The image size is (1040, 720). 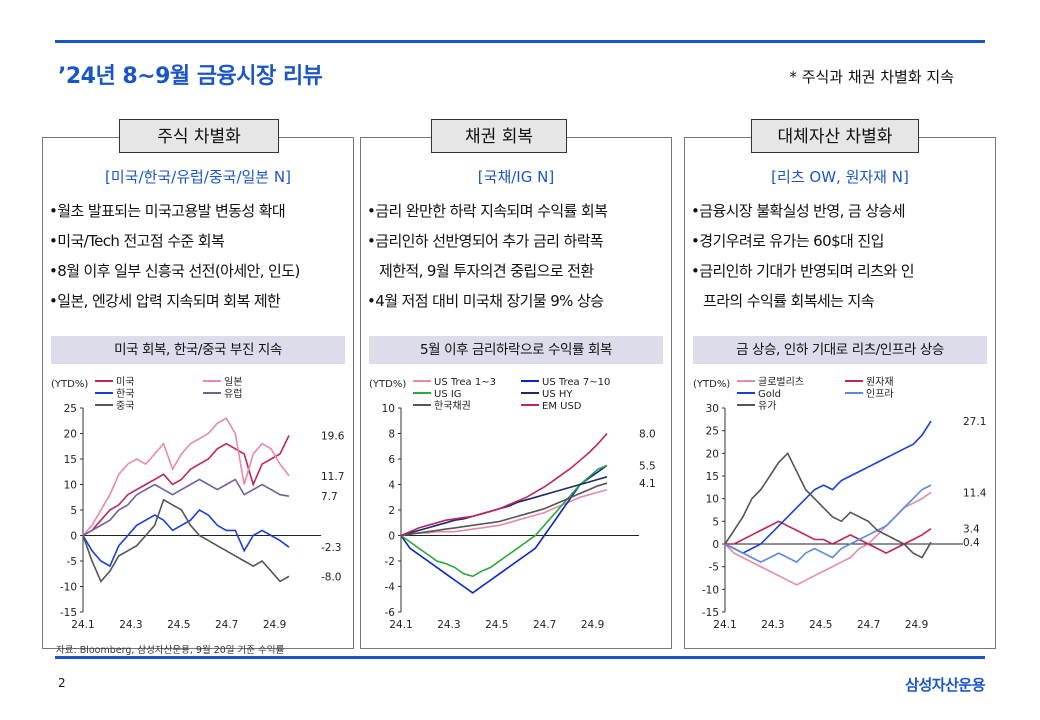 What do you see at coordinates (557, 394) in the screenshot?
I see `legend-label: US HY` at bounding box center [557, 394].